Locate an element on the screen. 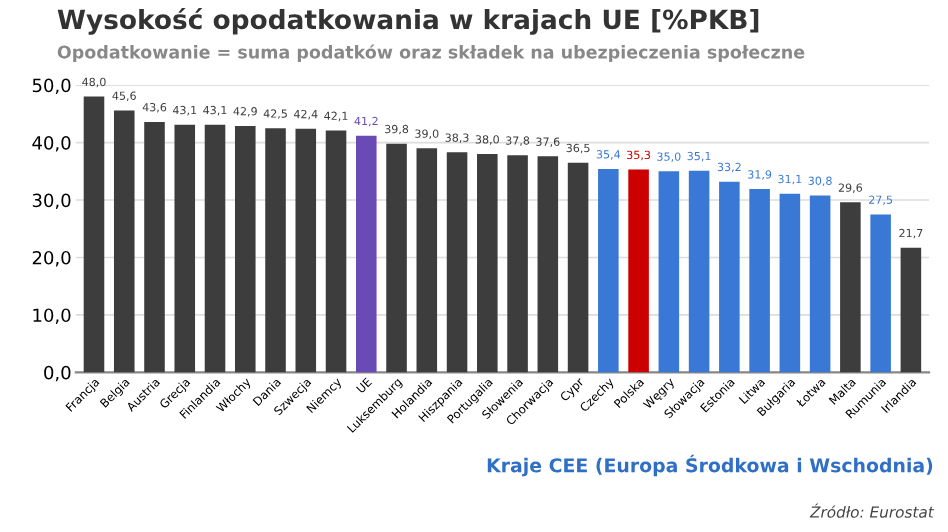  y-tick-label: 0,0 is located at coordinates (57, 373).